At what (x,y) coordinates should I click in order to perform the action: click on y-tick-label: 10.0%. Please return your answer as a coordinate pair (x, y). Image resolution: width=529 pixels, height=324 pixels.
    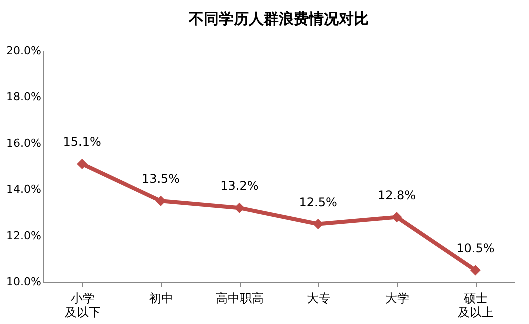
    Looking at the image, I should click on (24, 282).